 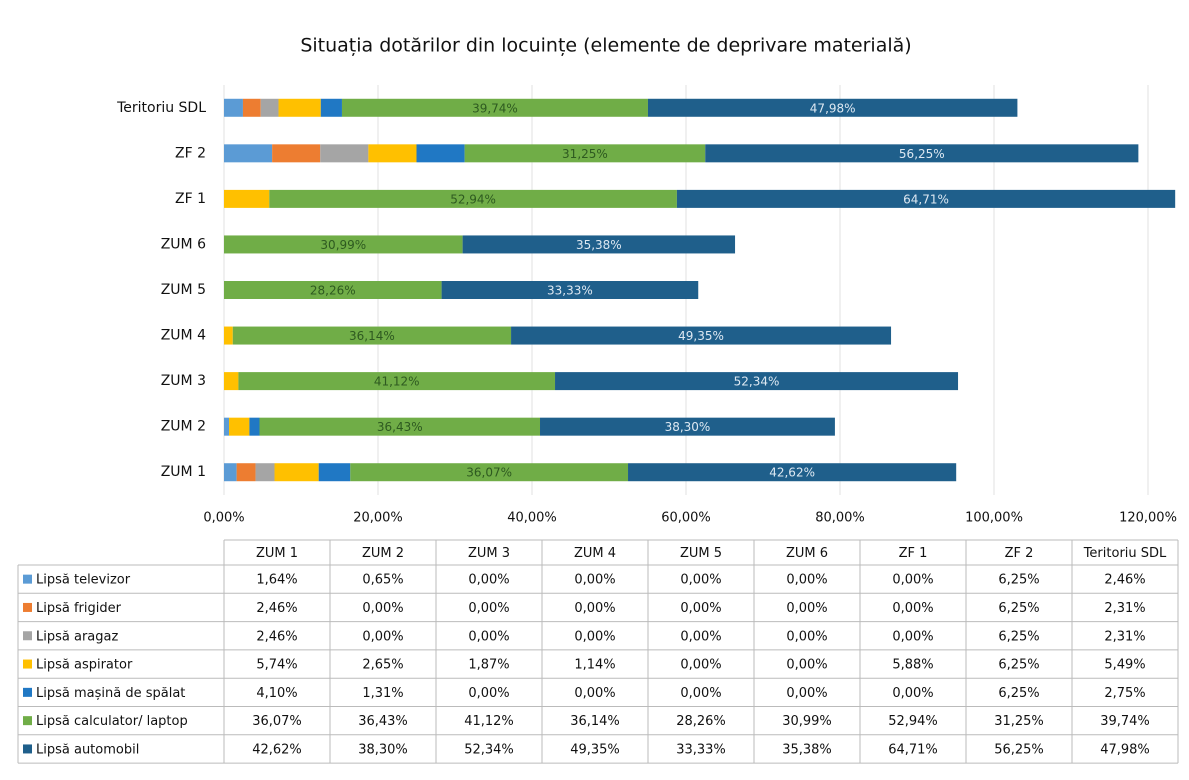 What do you see at coordinates (686, 518) in the screenshot?
I see `x-tick-label: 60,00%` at bounding box center [686, 518].